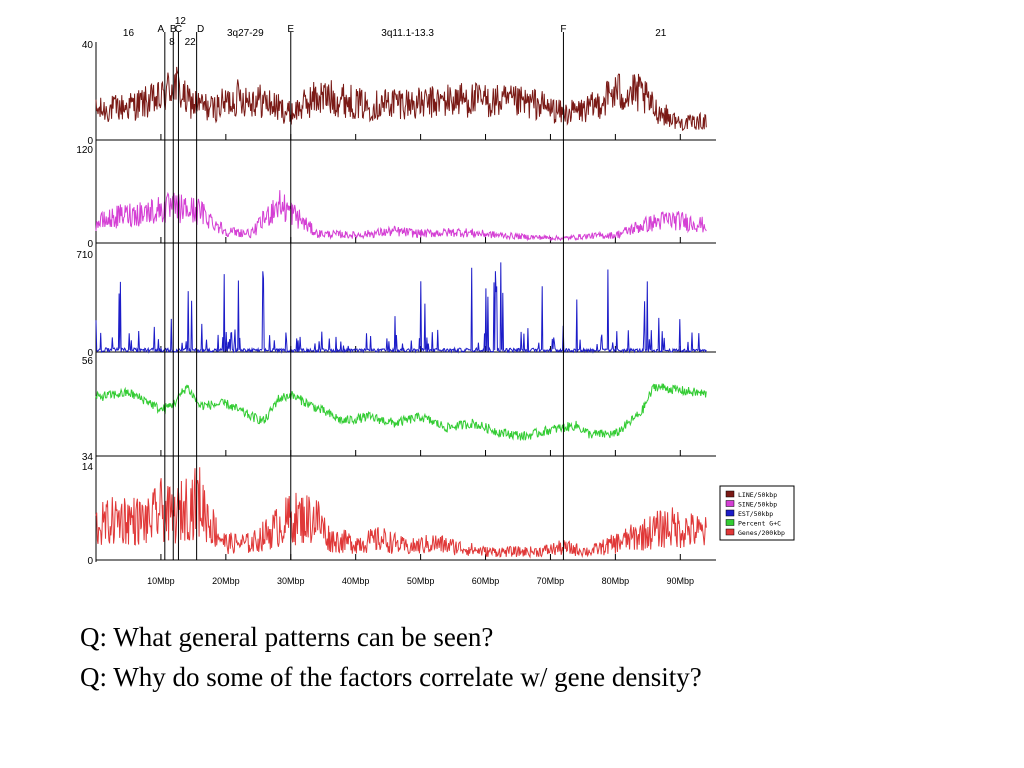 Image resolution: width=1024 pixels, height=768 pixels. What do you see at coordinates (486, 581) in the screenshot?
I see `x-tick-label: 60Mbp` at bounding box center [486, 581].